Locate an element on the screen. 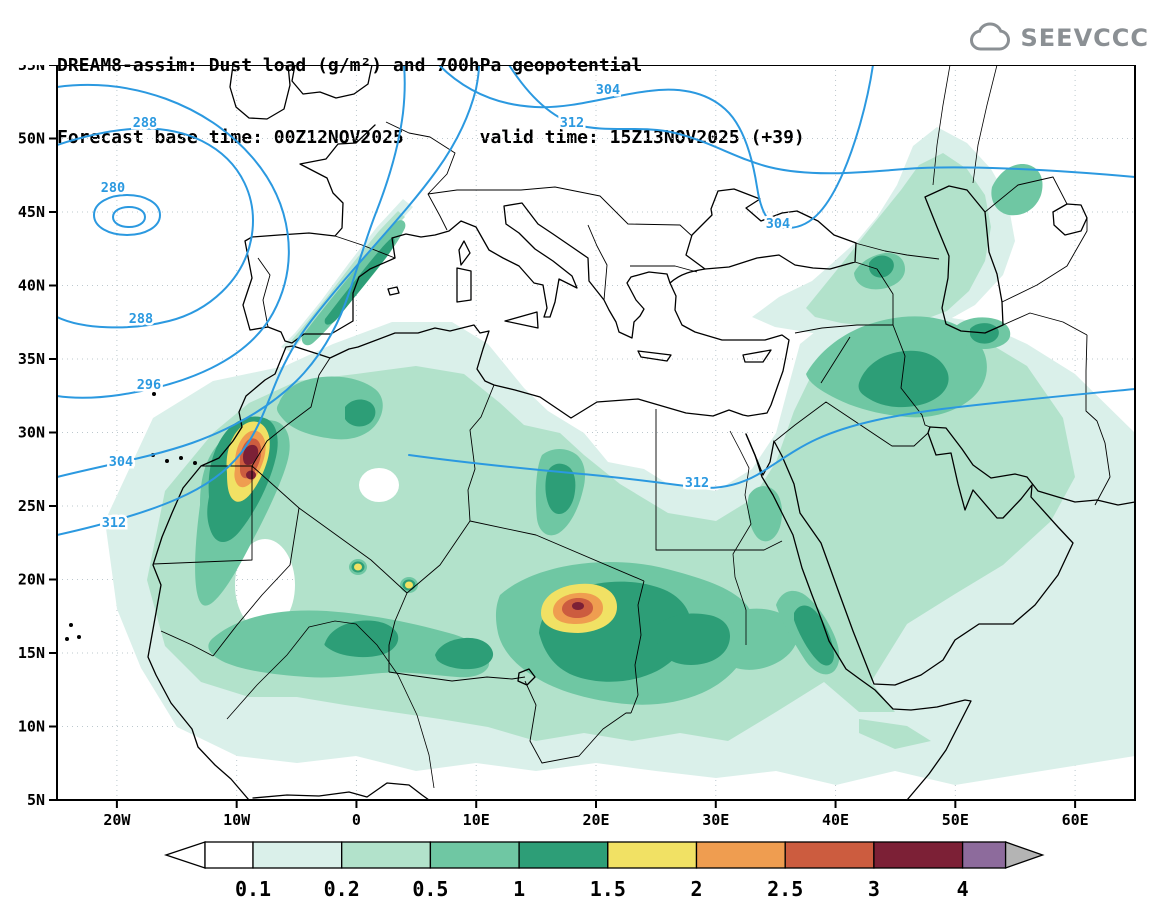 The height and width of the screenshot is (907, 1165). river-ural is located at coordinates (985, 124).